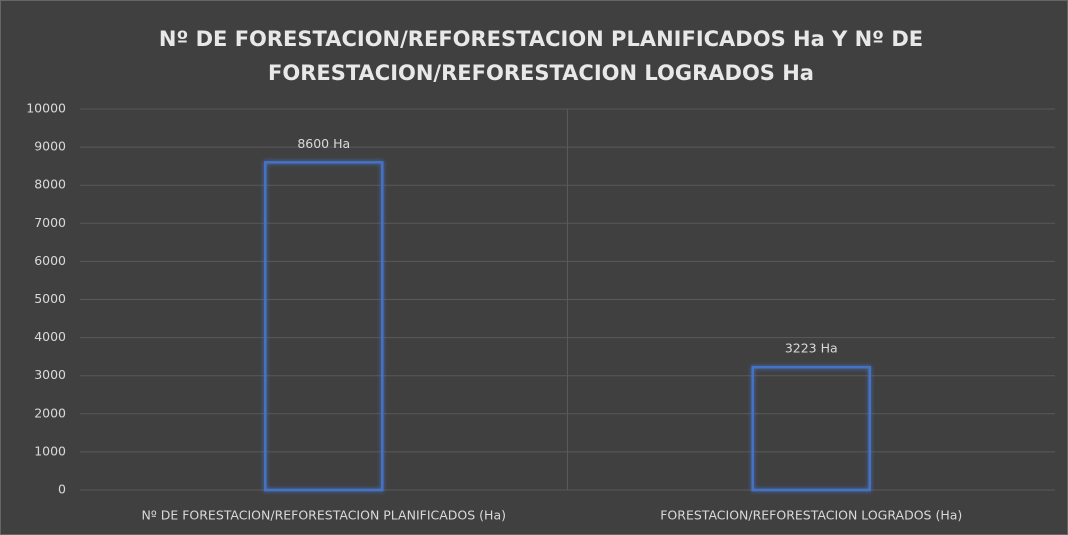 This screenshot has height=535, width=1068. What do you see at coordinates (541, 73) in the screenshot?
I see `chart-title: FORESTACION/REFORESTACION LOGRADOS Ha` at bounding box center [541, 73].